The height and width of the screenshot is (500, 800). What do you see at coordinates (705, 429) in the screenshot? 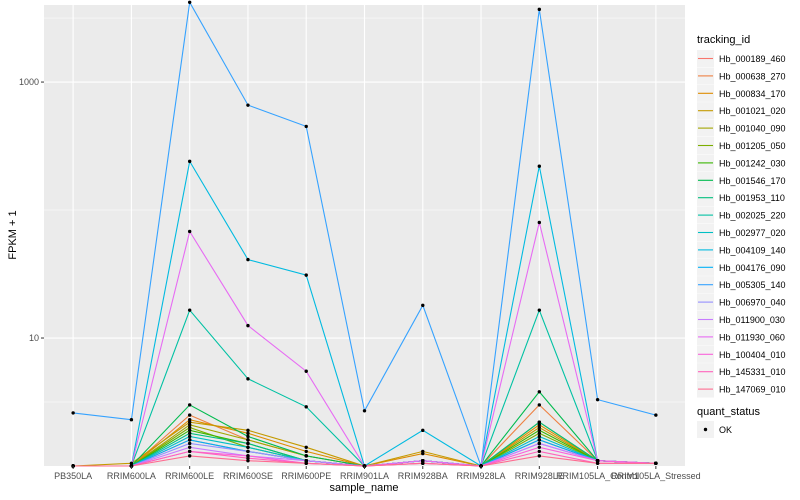
I see `legend2-key-point` at bounding box center [705, 429].